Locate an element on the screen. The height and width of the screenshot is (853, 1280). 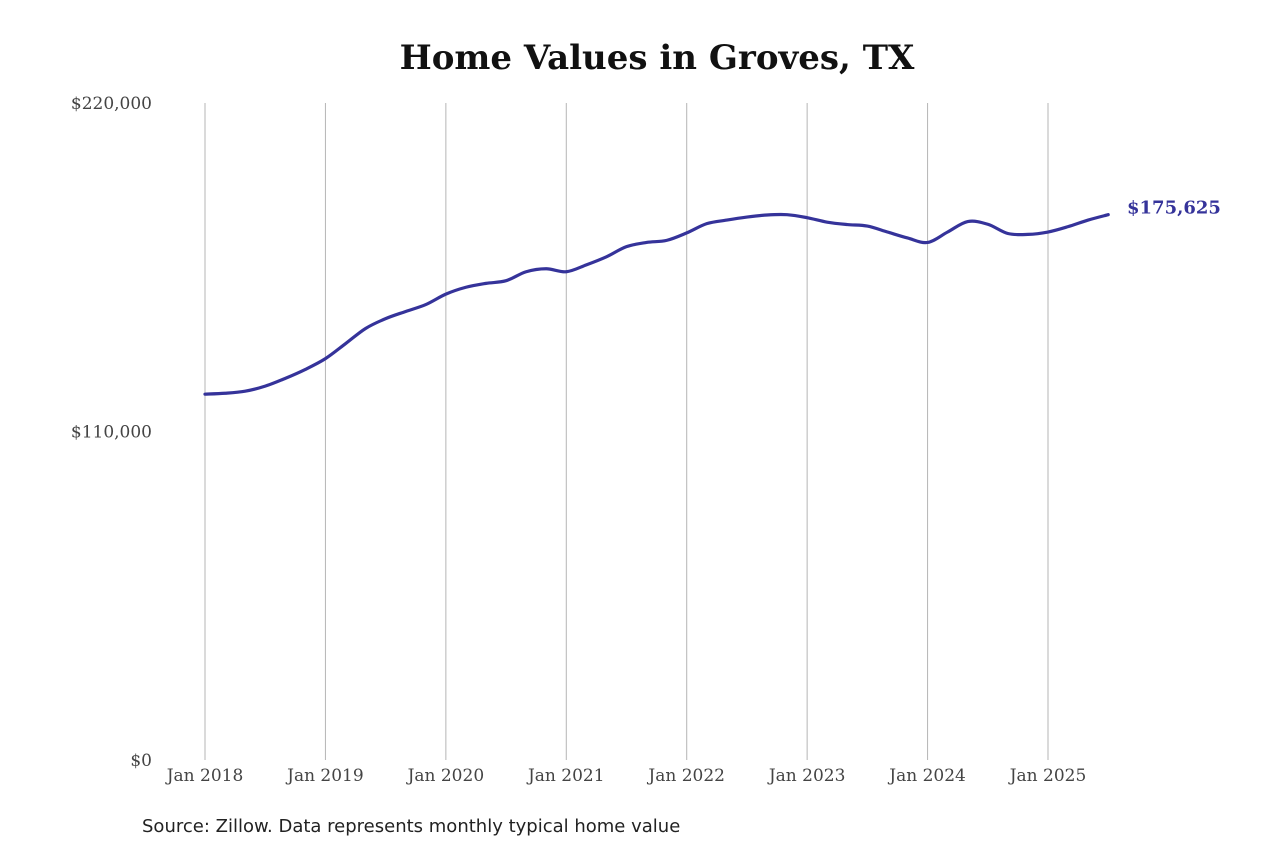
x-tick-label: Jan 2018 is located at coordinates (204, 776).